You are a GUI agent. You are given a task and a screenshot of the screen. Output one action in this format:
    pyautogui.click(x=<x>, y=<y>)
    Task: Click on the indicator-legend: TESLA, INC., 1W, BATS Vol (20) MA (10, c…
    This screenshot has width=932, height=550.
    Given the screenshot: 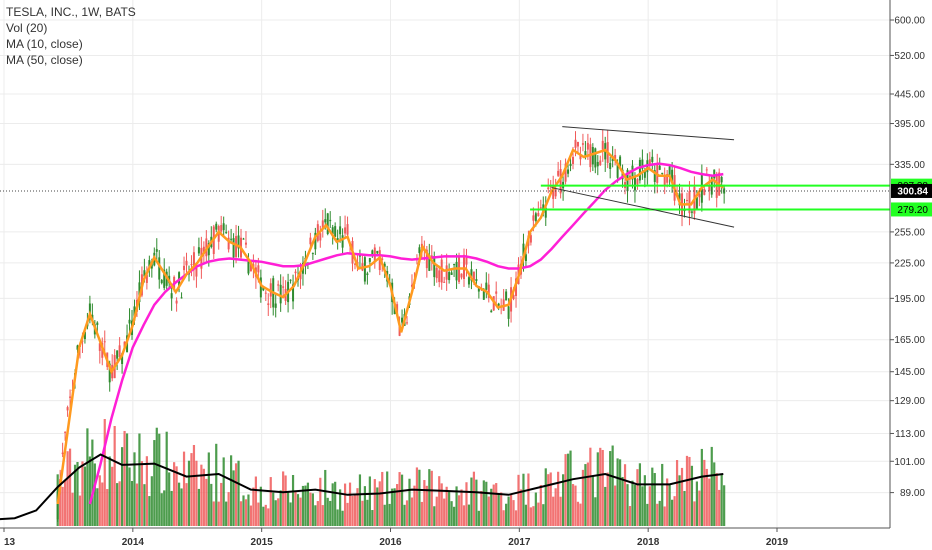 What is the action you would take?
    pyautogui.click(x=71, y=36)
    